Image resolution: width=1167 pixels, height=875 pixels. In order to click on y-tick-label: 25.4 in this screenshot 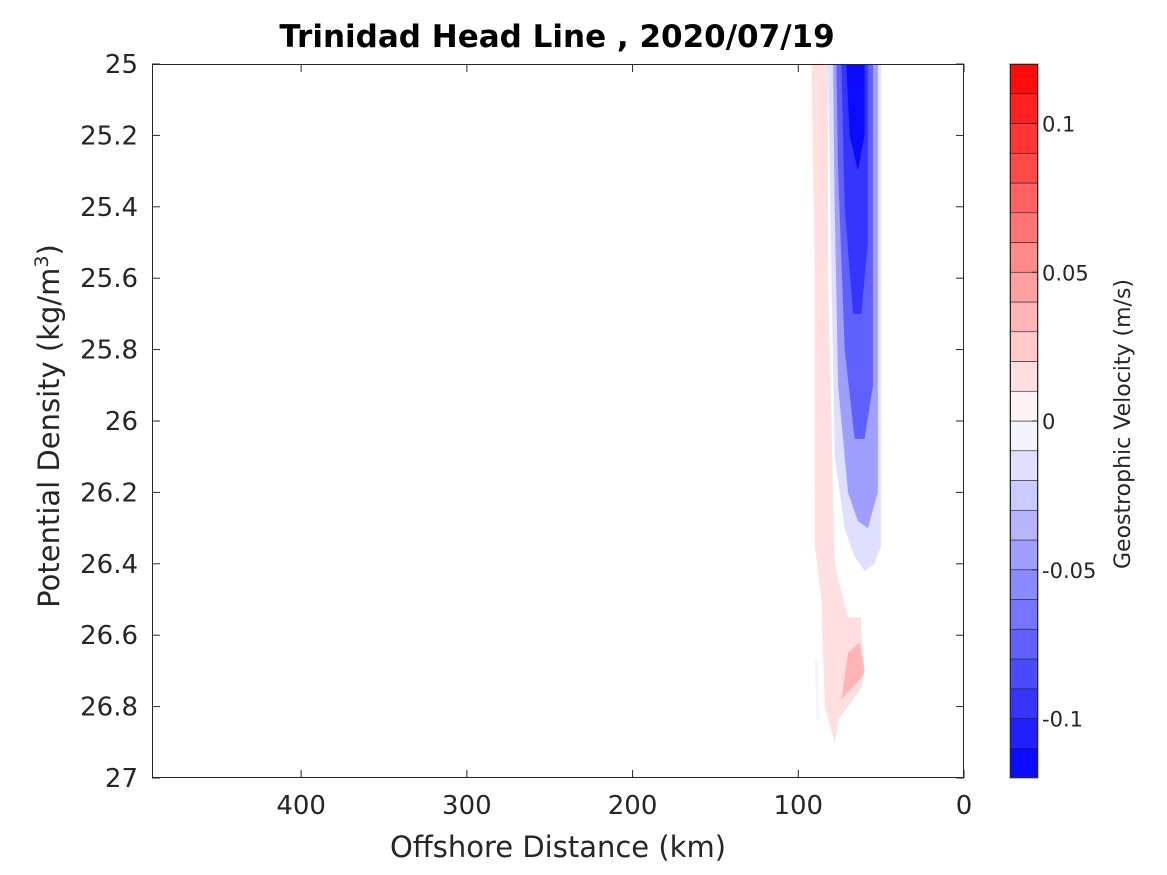, I will do `click(109, 208)`.